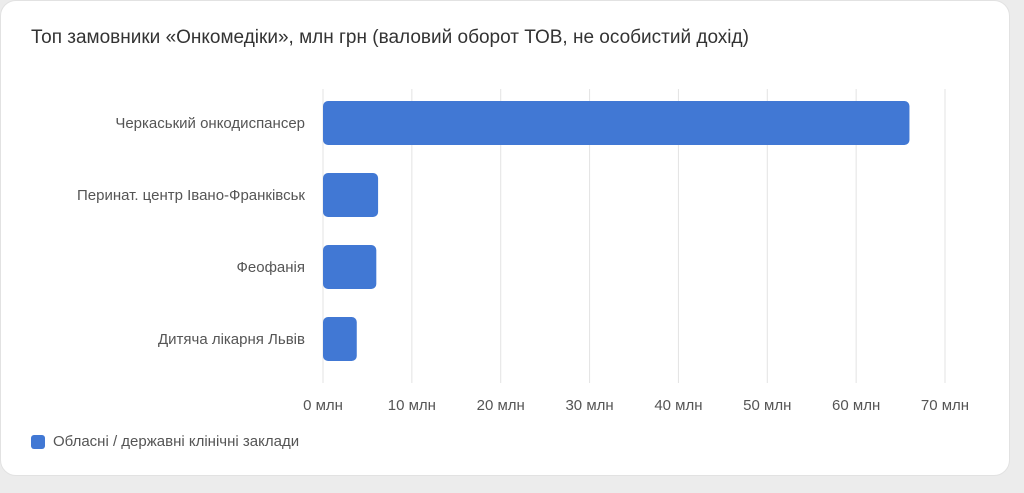 The image size is (1024, 493). What do you see at coordinates (38, 441) in the screenshot?
I see `legend-swatch` at bounding box center [38, 441].